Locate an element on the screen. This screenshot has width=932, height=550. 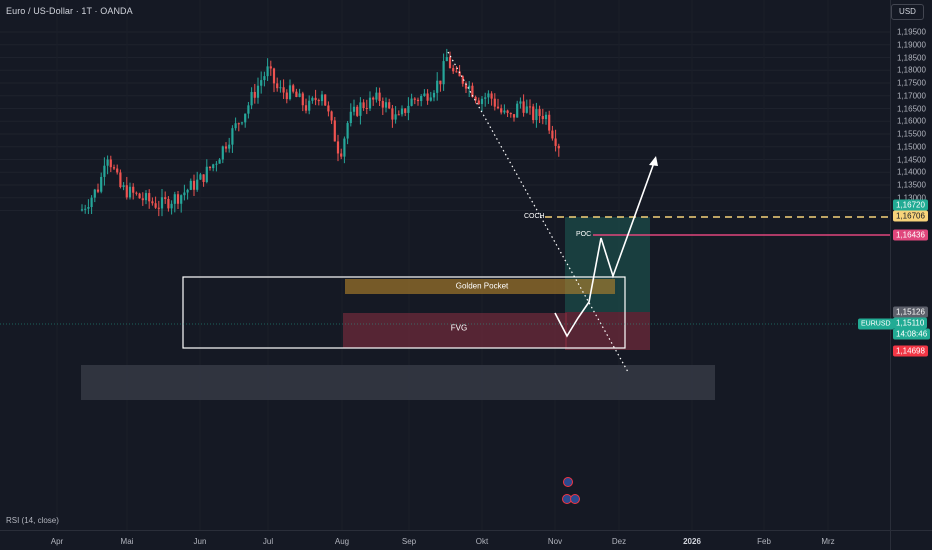
price-tick-label: 1,19500 is located at coordinates (911, 32).